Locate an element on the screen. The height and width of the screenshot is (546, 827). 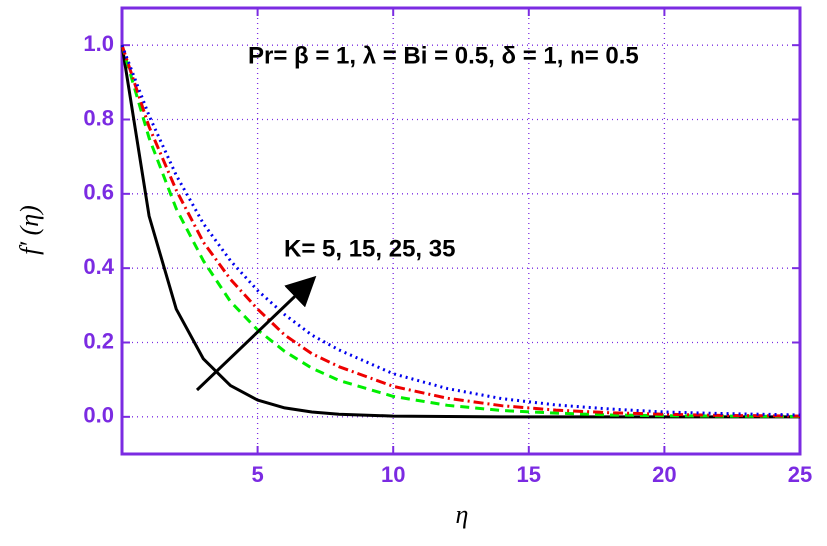
x-tick-label: 25 is located at coordinates (800, 474).